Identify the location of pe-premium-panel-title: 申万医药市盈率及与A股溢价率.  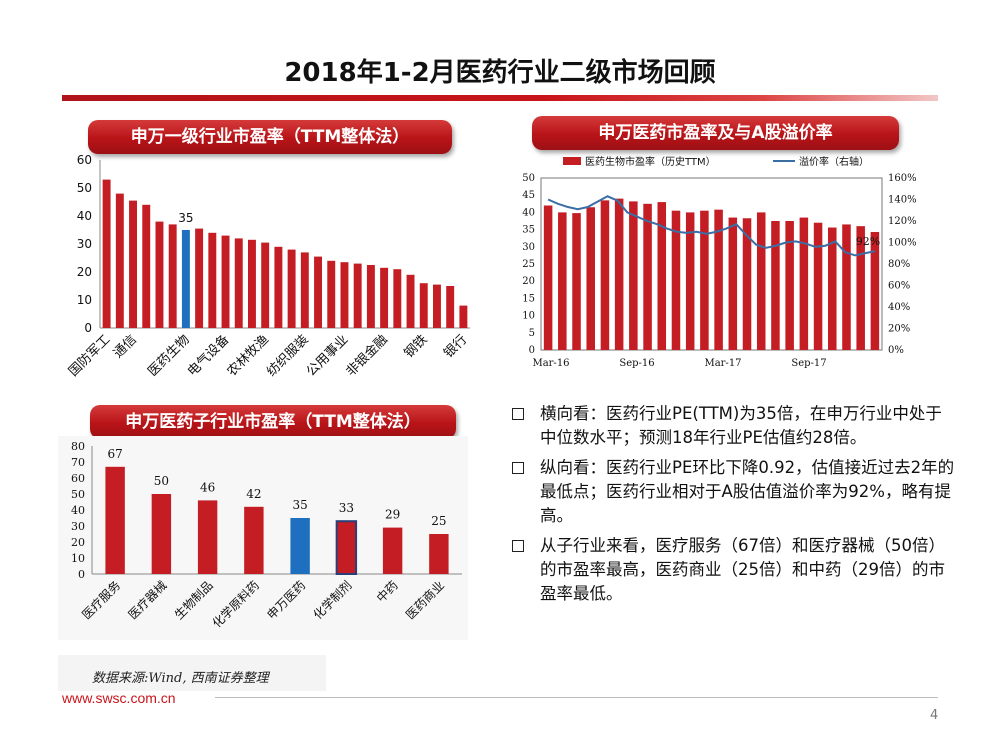
(715, 133).